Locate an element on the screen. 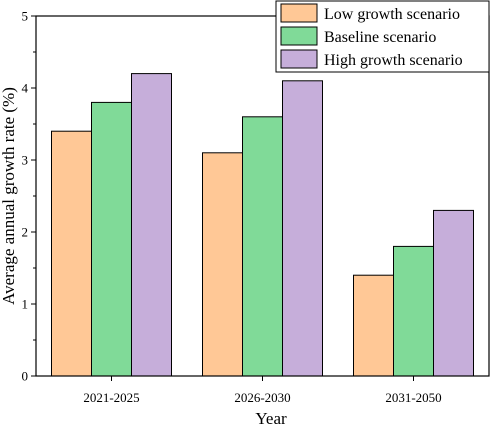 This screenshot has width=491, height=429. x-tick-label: 2026-2030 is located at coordinates (262, 397).